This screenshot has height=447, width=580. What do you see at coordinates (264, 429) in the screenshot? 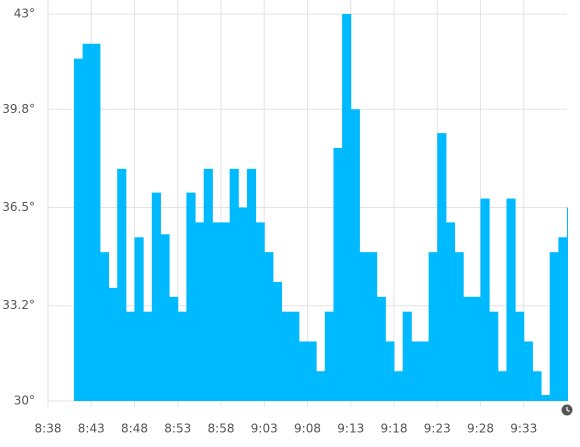
I see `x-tick-label: 9:03` at bounding box center [264, 429].